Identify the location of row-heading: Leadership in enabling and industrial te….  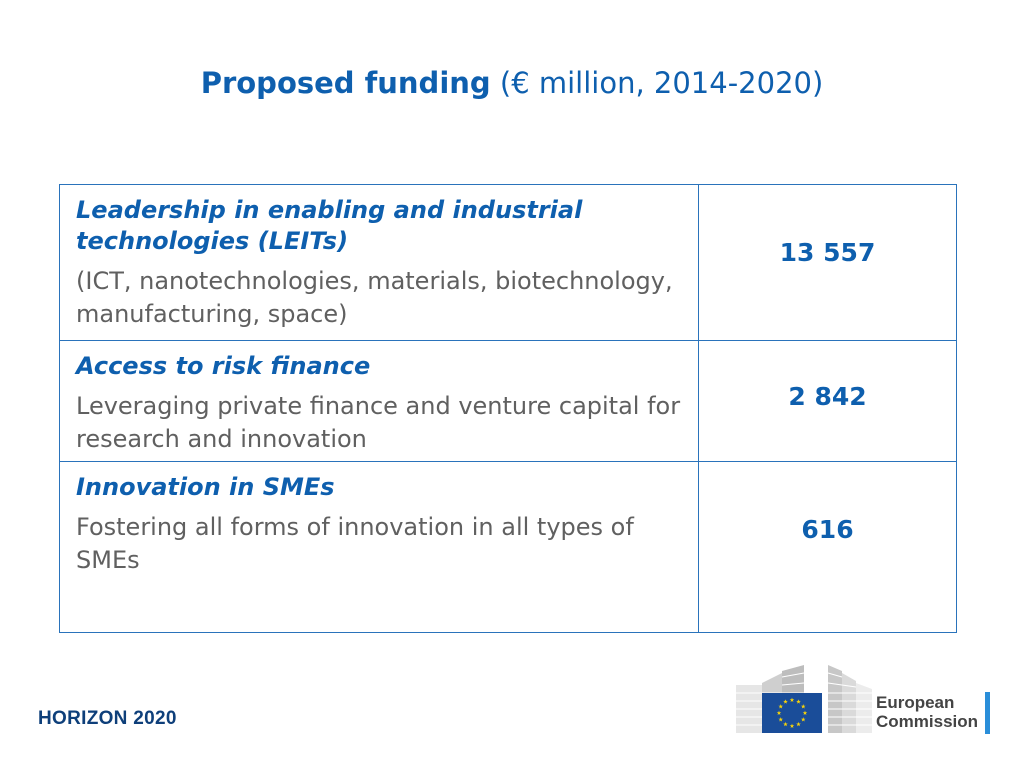
(329, 225).